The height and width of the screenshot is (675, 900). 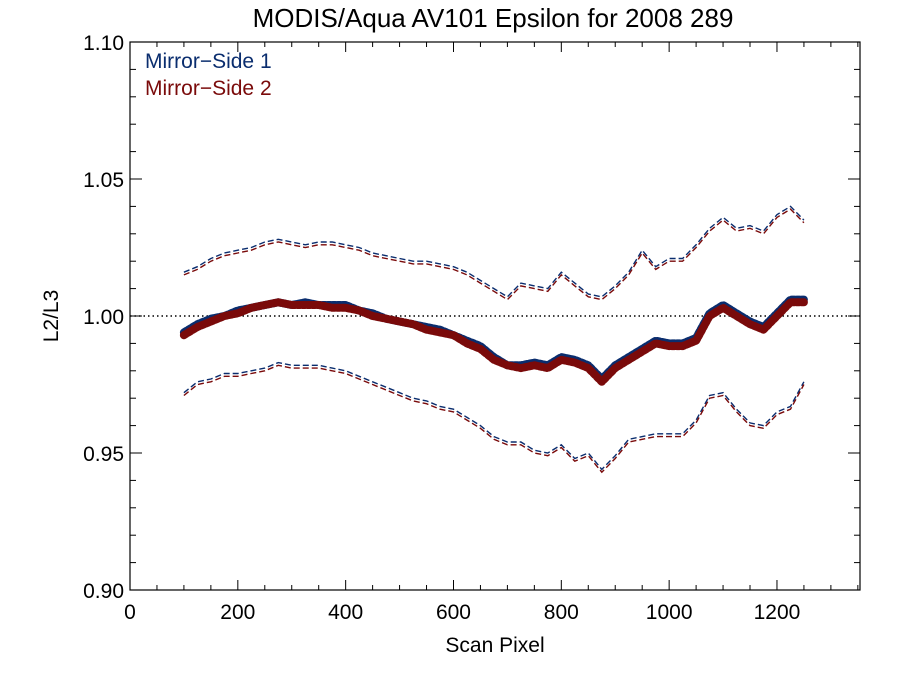 I want to click on x-tick-label: 600, so click(x=453, y=612).